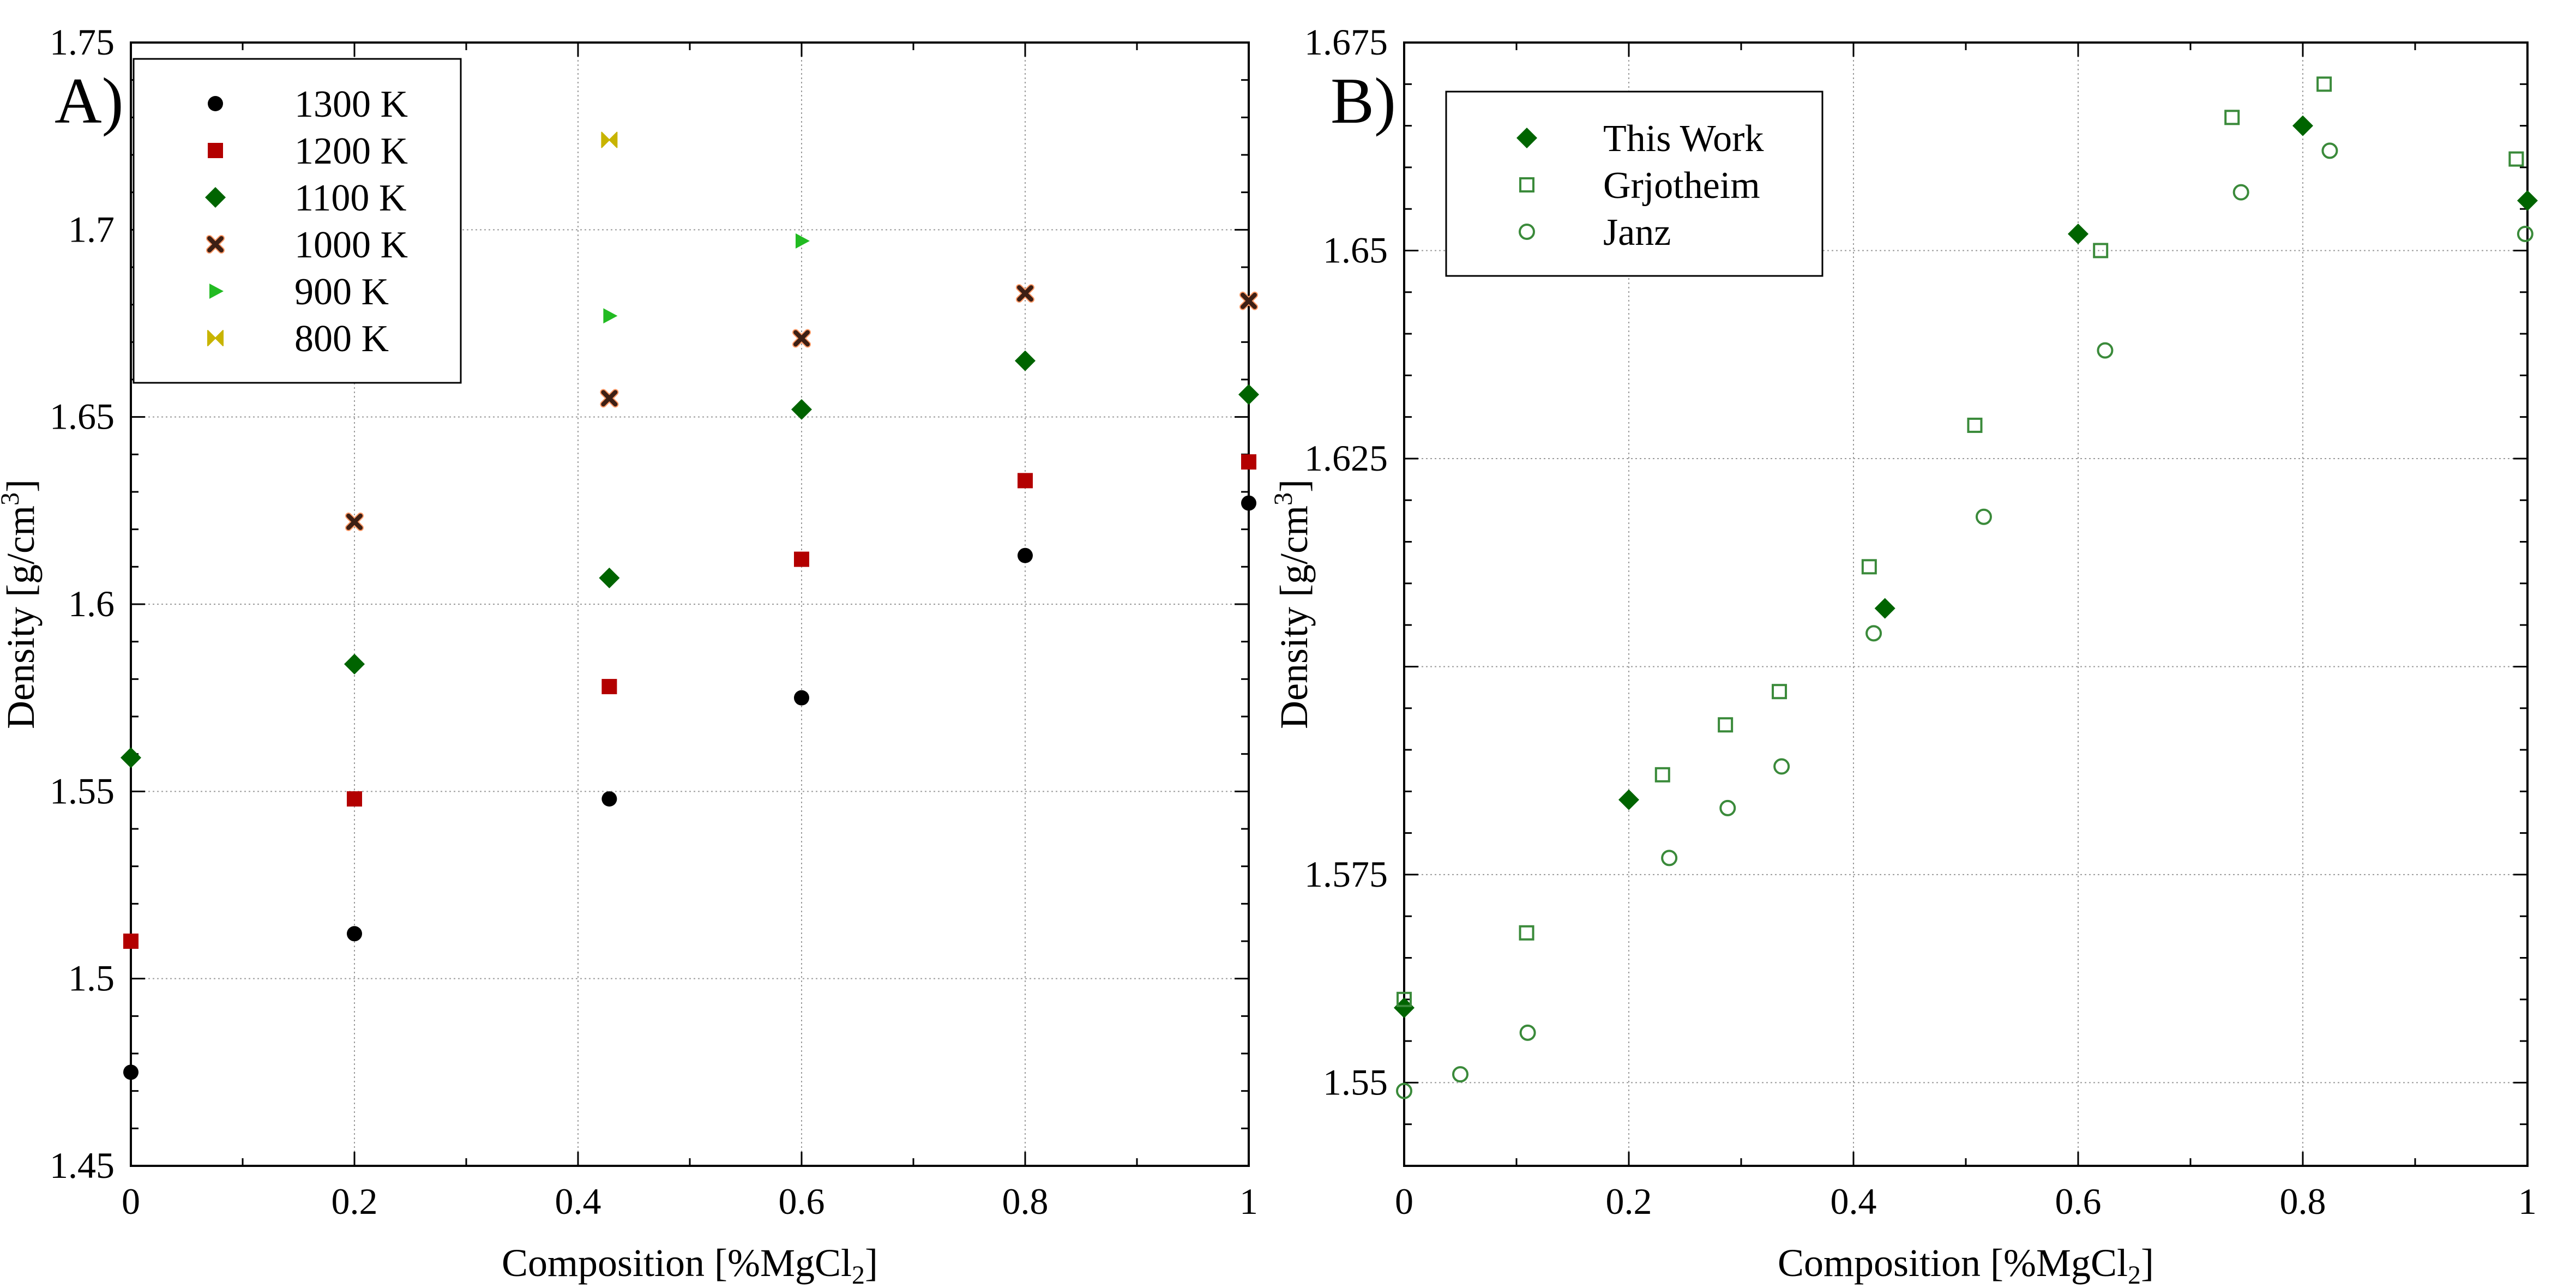  Describe the element at coordinates (1363, 100) in the screenshot. I see `panel-label: B)` at that location.